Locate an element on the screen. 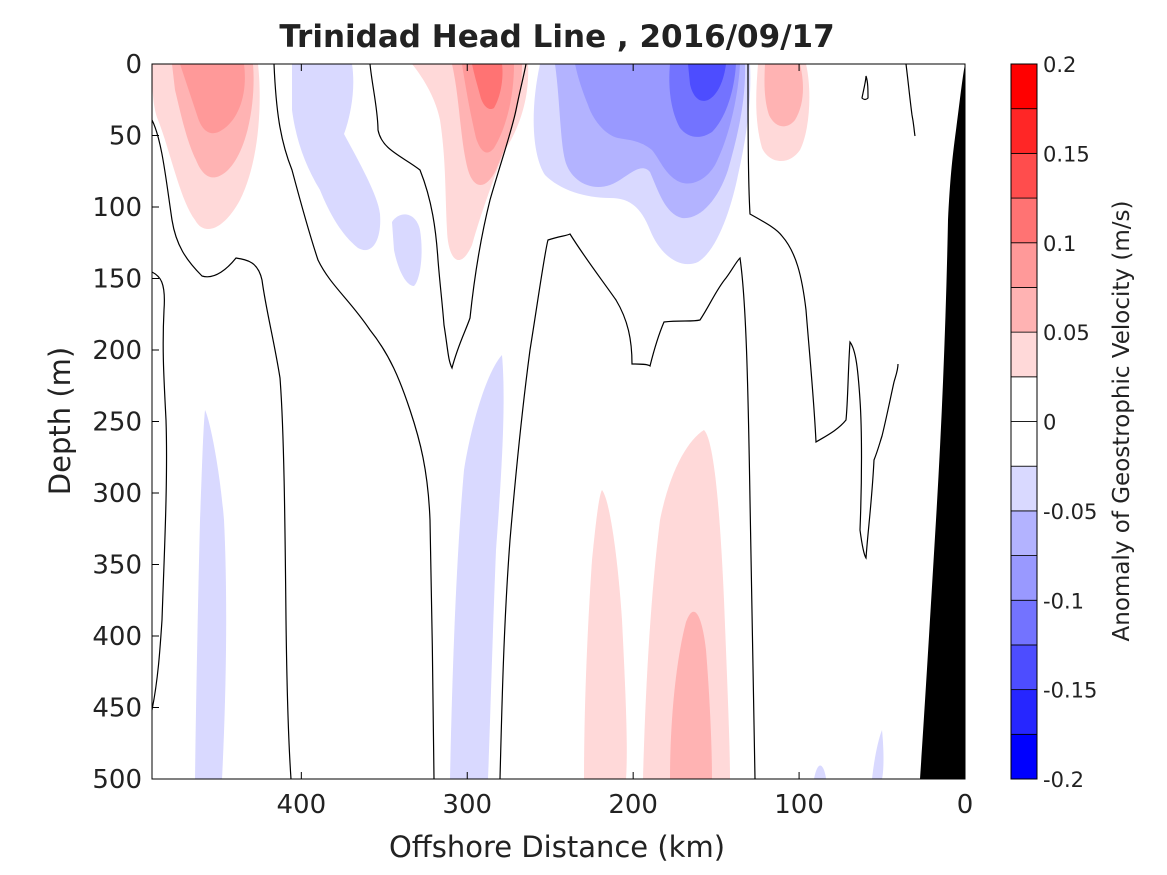  contour-negative-deep-patch-east is located at coordinates (820, 772).